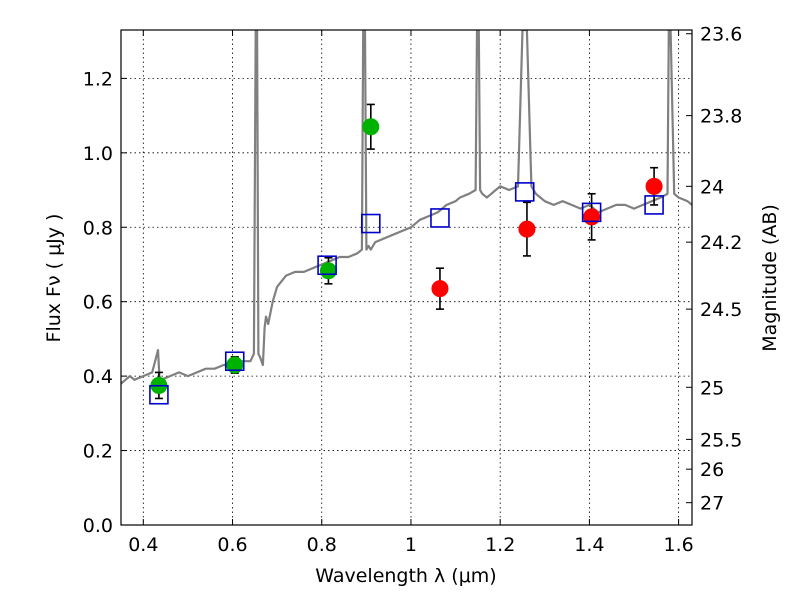 The width and height of the screenshot is (800, 600). What do you see at coordinates (54, 278) in the screenshot?
I see `y-axis-label: Flux Fν ( μJy )` at bounding box center [54, 278].